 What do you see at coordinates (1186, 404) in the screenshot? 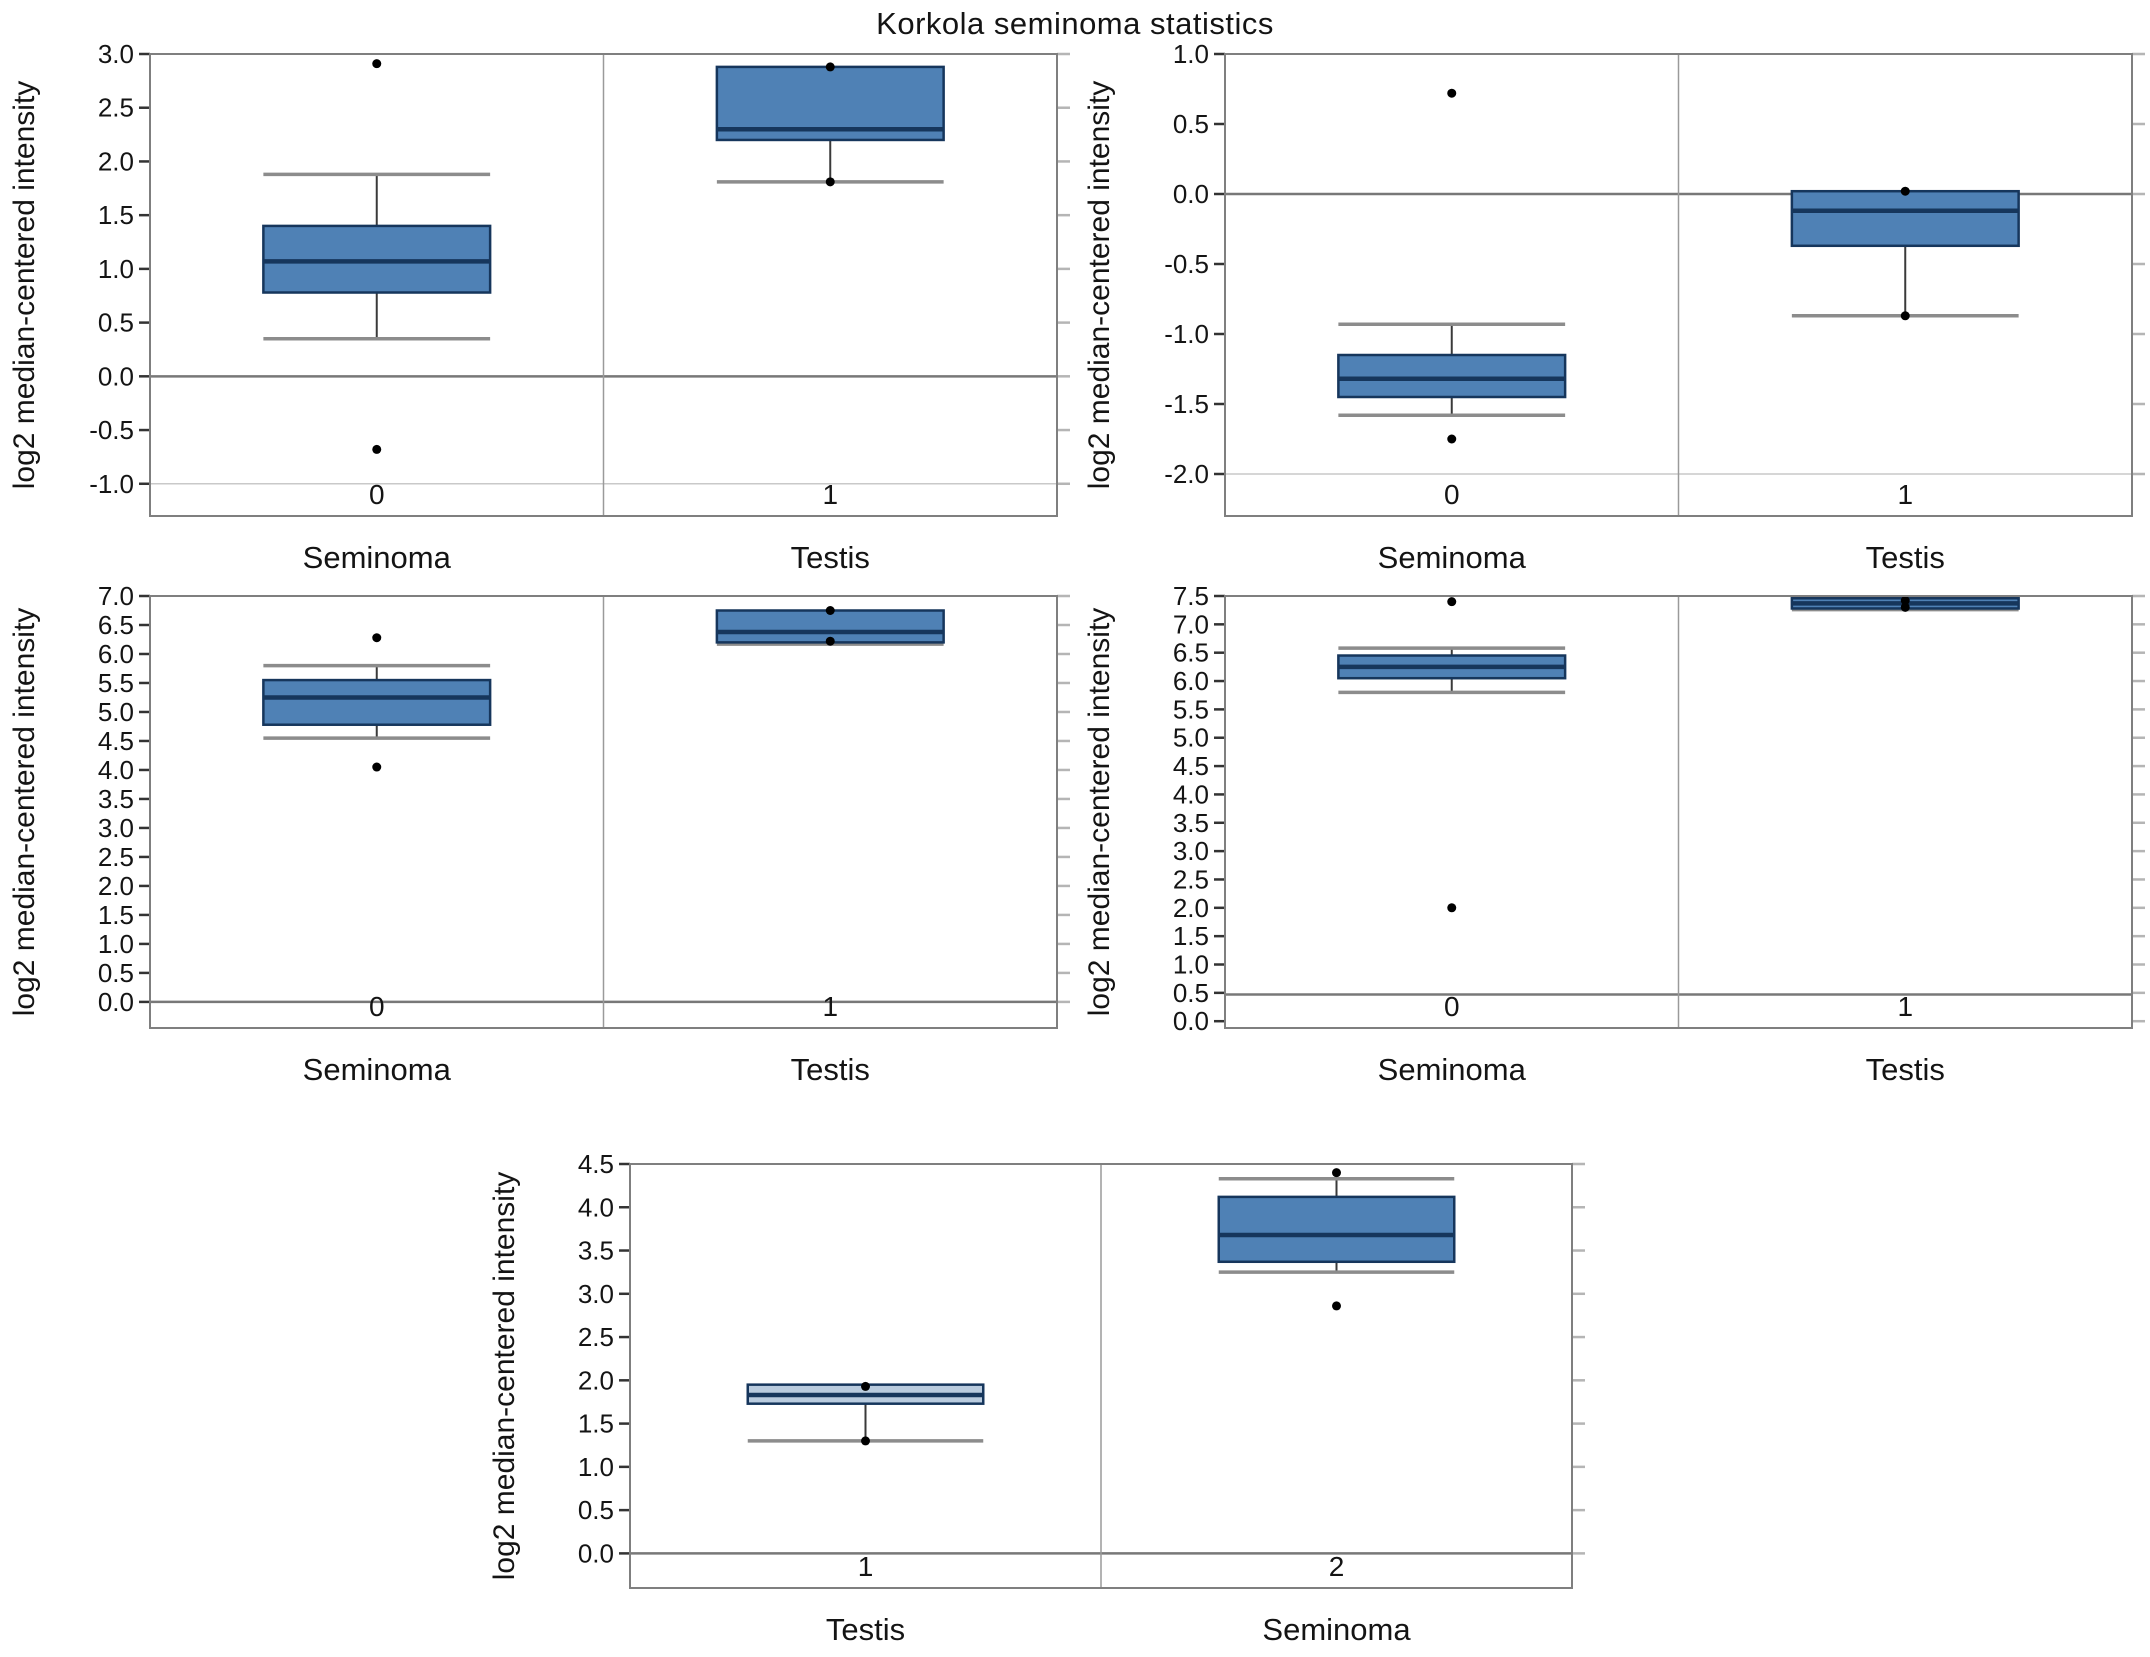
I see `y-tick-label: -1.5` at bounding box center [1186, 404].